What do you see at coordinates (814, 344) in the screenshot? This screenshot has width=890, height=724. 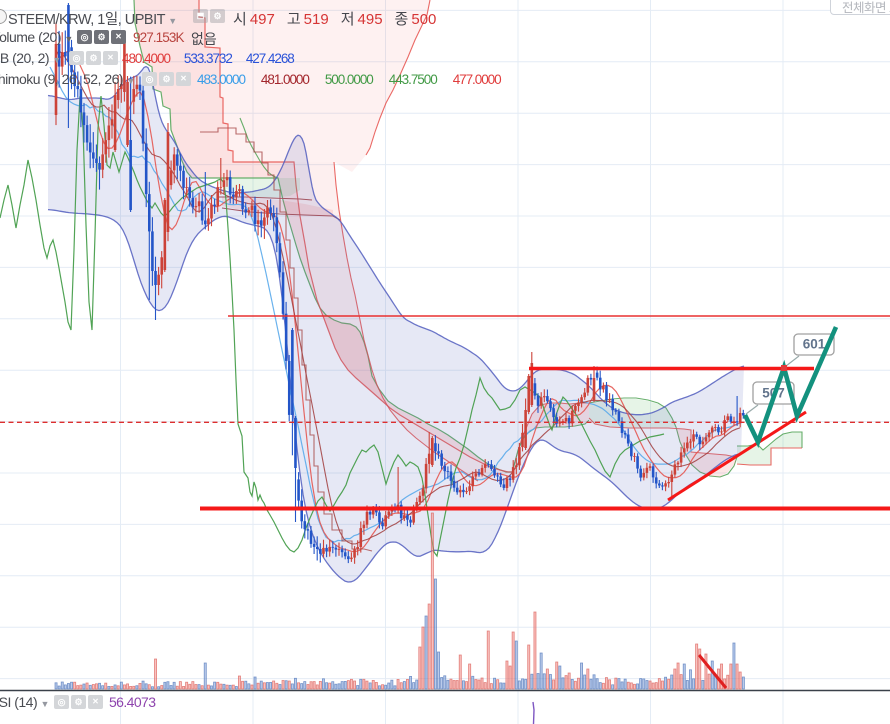 I see `svg-text: 601` at bounding box center [814, 344].